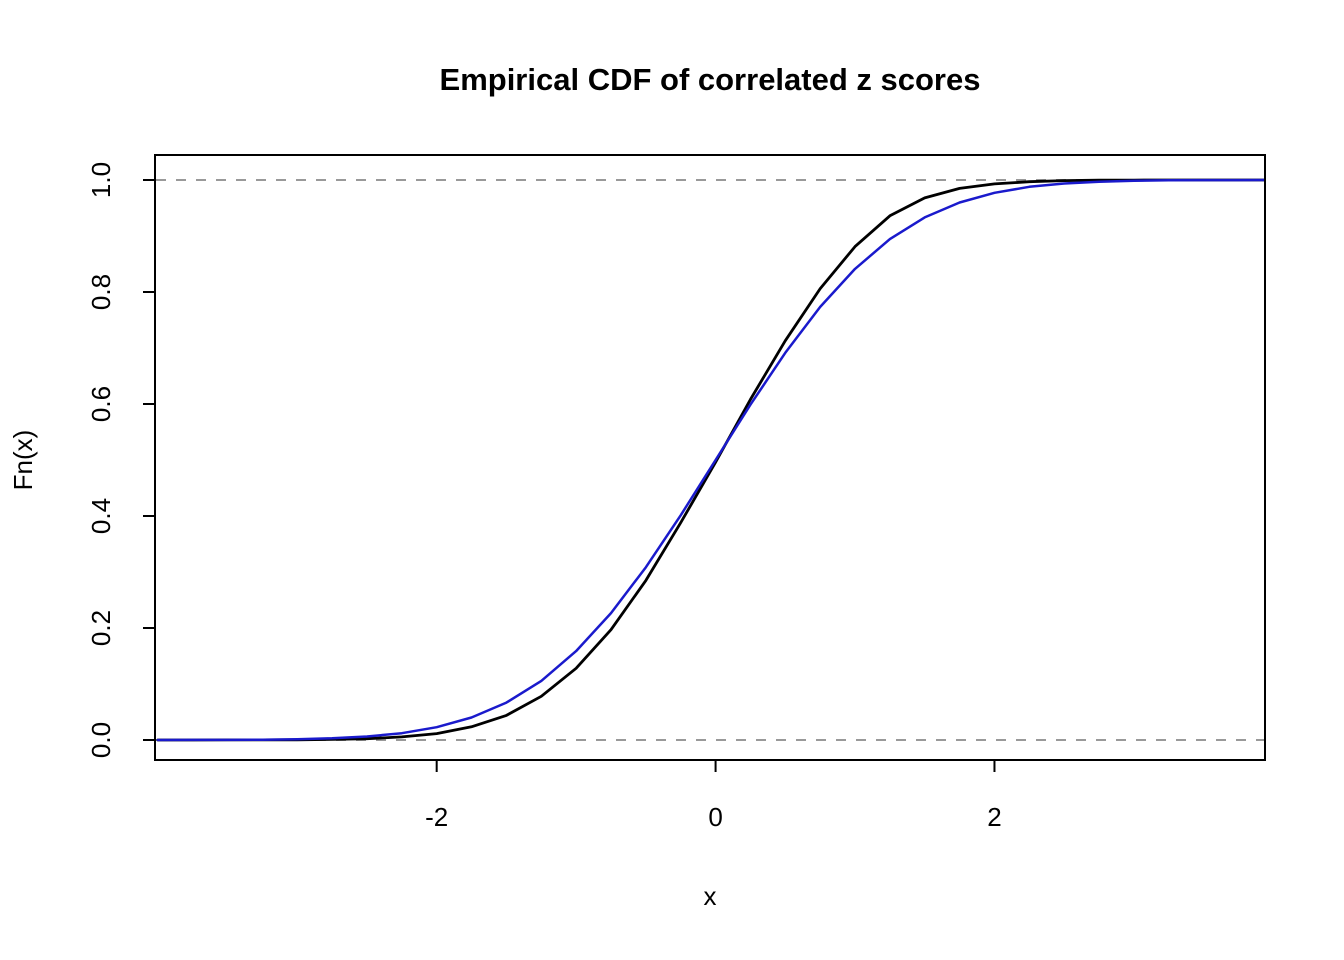  What do you see at coordinates (101, 180) in the screenshot?
I see `y-tick-label: 1.0` at bounding box center [101, 180].